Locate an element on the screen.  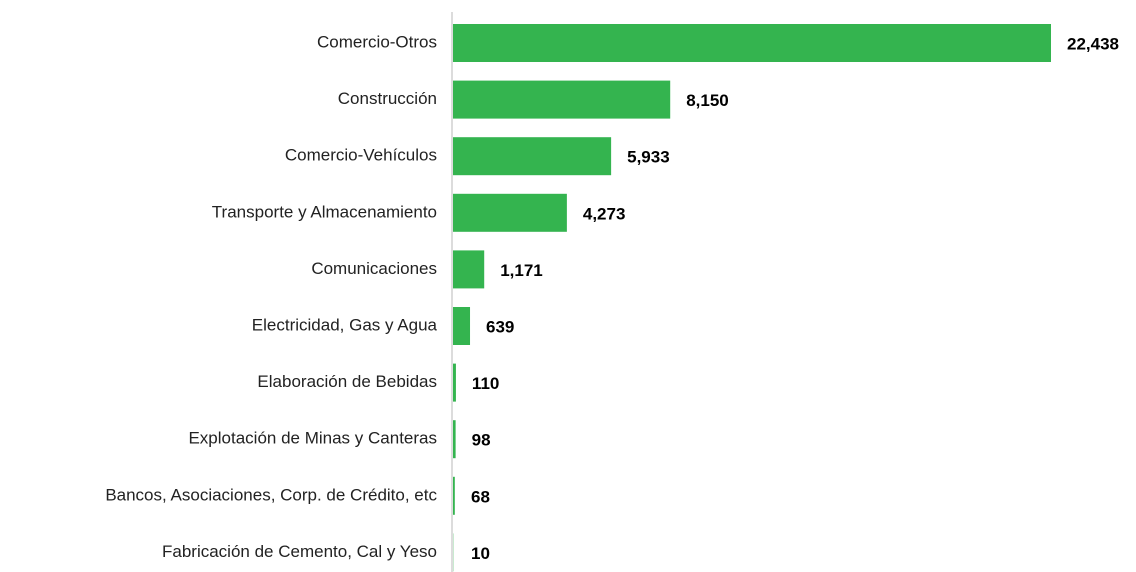
value-label: 4,273 is located at coordinates (604, 213).